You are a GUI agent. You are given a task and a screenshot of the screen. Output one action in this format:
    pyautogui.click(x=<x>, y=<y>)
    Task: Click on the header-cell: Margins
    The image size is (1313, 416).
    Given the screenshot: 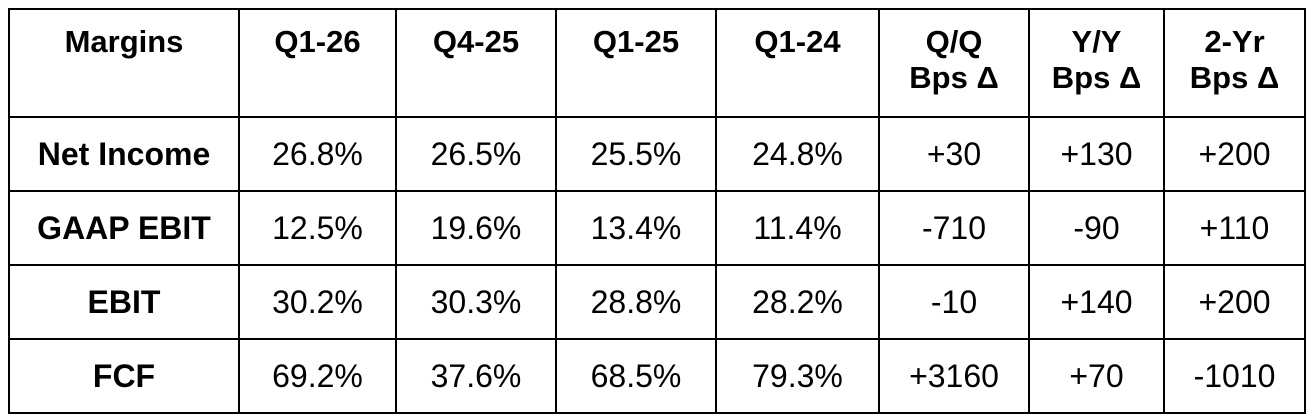 What is the action you would take?
    pyautogui.click(x=124, y=63)
    